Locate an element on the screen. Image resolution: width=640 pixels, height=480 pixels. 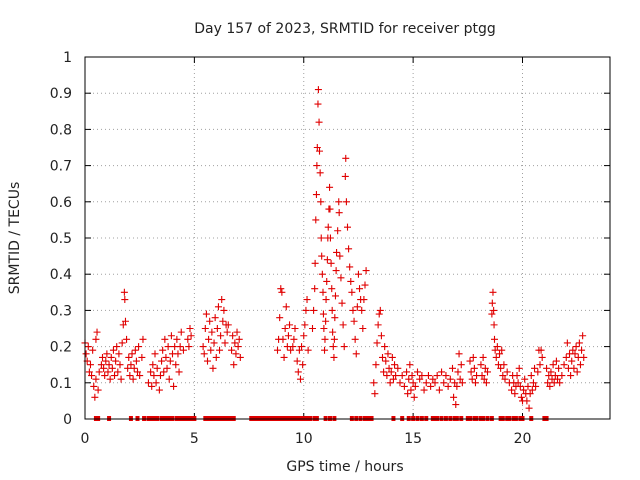
x-tick-label: 10 is located at coordinates (304, 439).